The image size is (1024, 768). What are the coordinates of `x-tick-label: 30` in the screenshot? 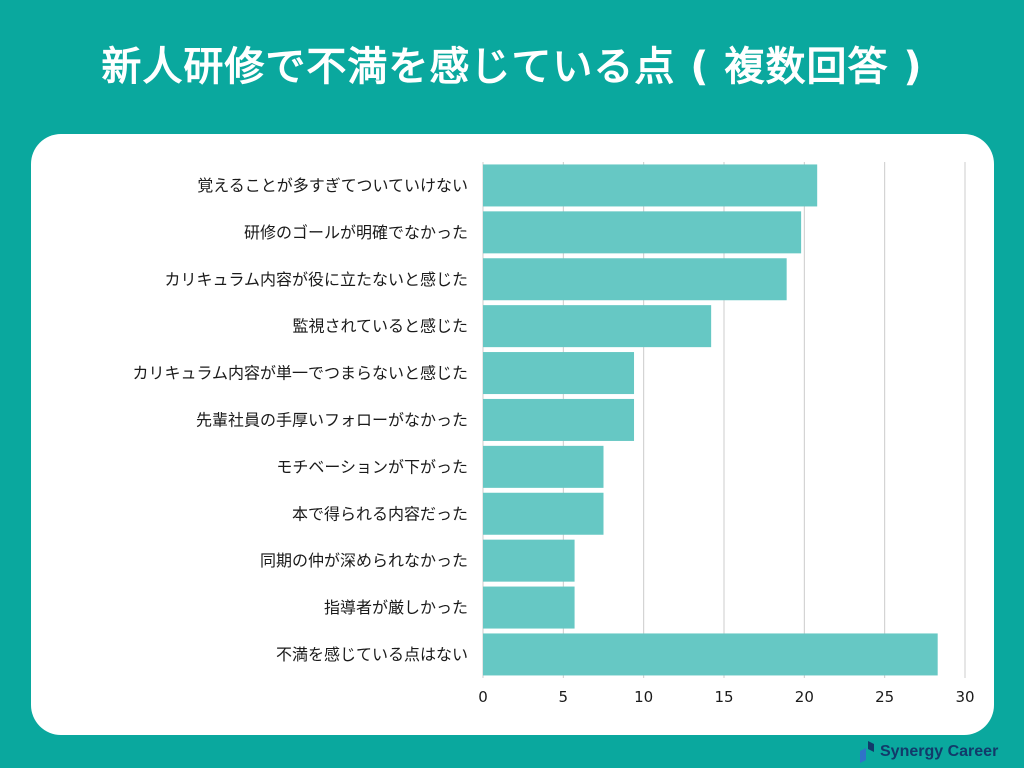 It's located at (964, 697).